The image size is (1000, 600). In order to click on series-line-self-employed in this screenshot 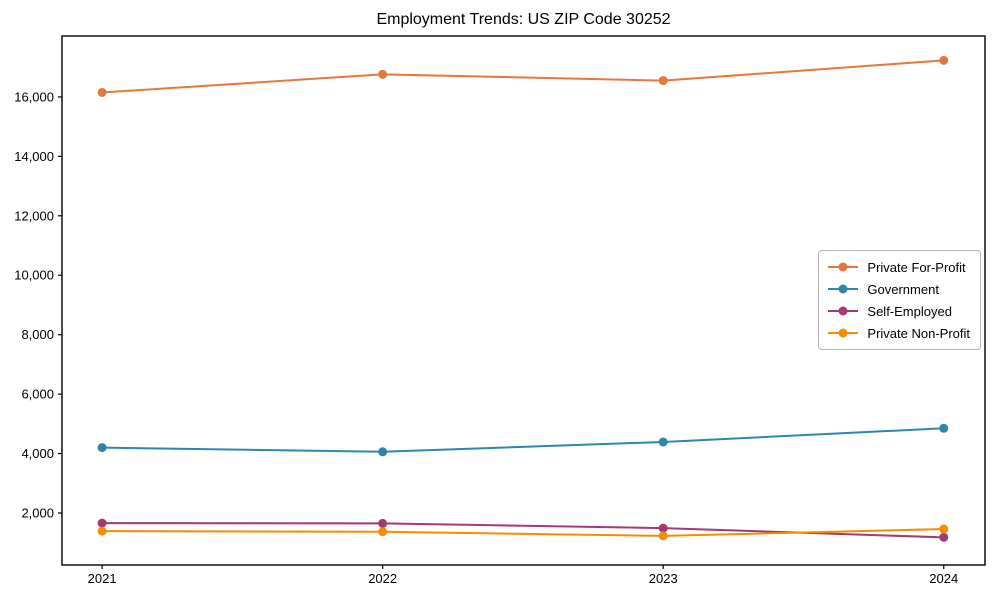, I will do `click(523, 530)`.